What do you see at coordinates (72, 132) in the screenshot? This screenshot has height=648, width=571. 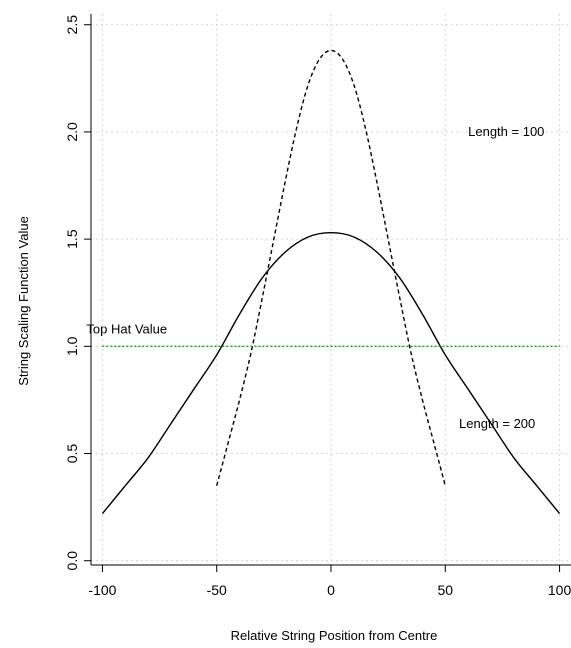 I see `y-tick-label-4: 2.0` at bounding box center [72, 132].